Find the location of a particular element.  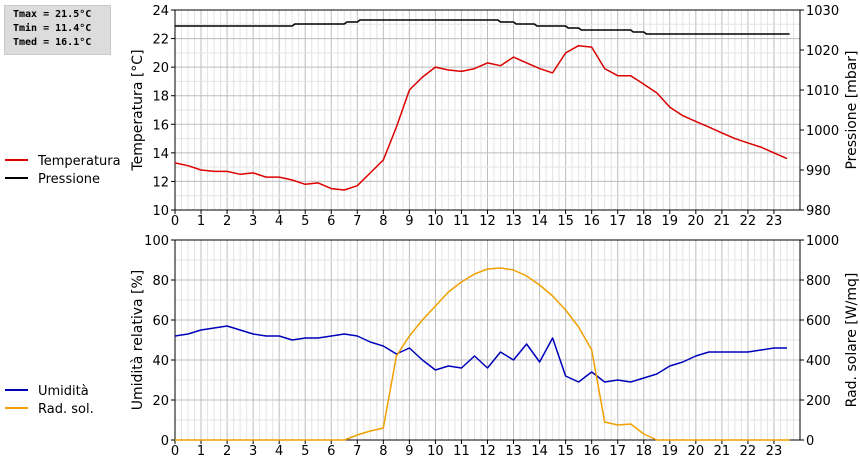

bottom-x-tick-label: 7 is located at coordinates (357, 451).